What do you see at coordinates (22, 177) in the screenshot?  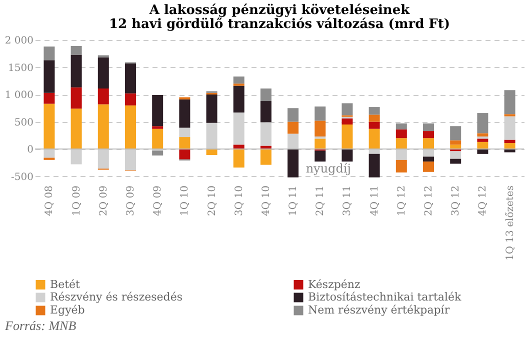 I see `y-tick-label: -500` at bounding box center [22, 177].